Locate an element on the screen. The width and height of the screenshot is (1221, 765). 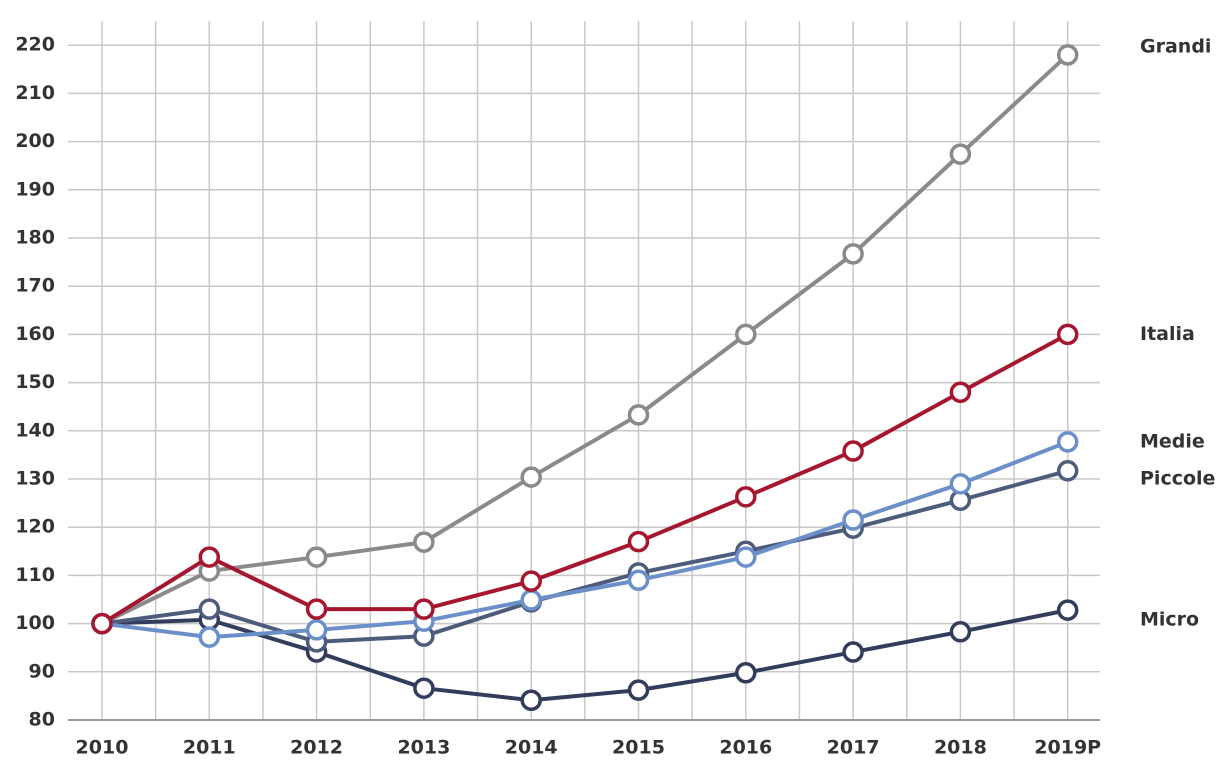
y-tick-label: 80 is located at coordinates (42, 720).